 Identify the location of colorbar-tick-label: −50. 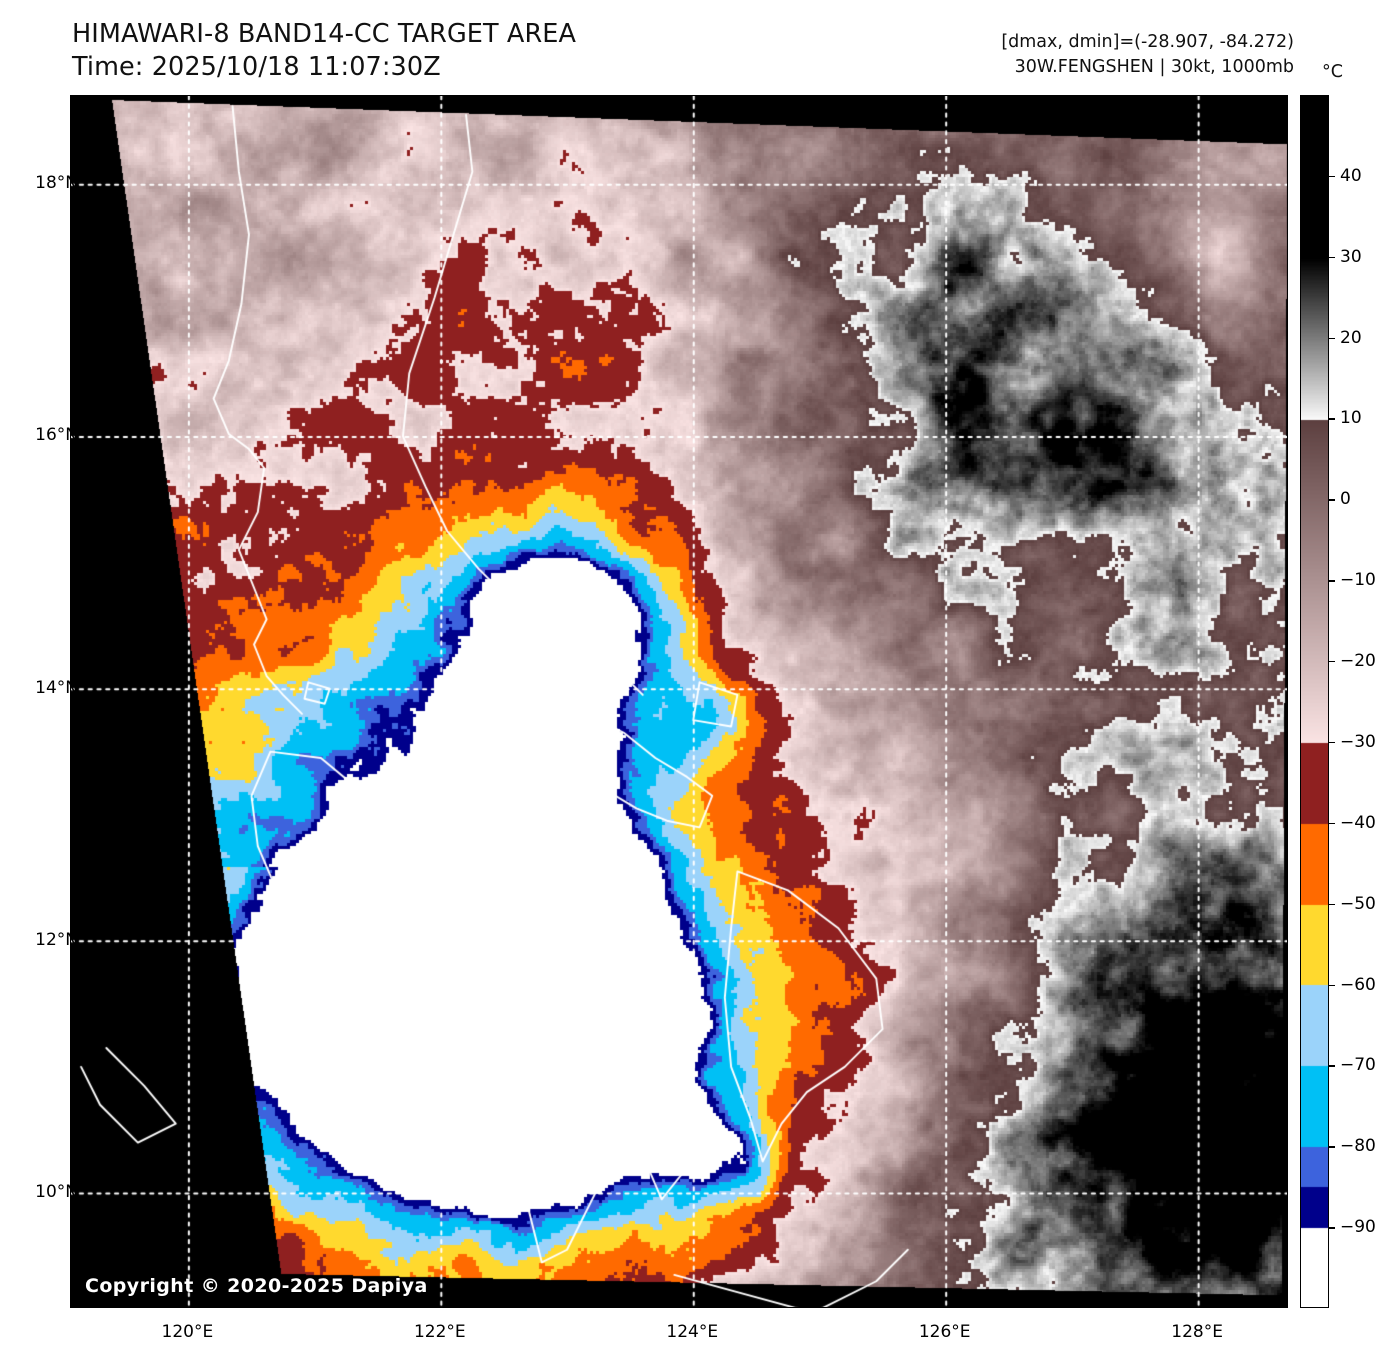
(1358, 903).